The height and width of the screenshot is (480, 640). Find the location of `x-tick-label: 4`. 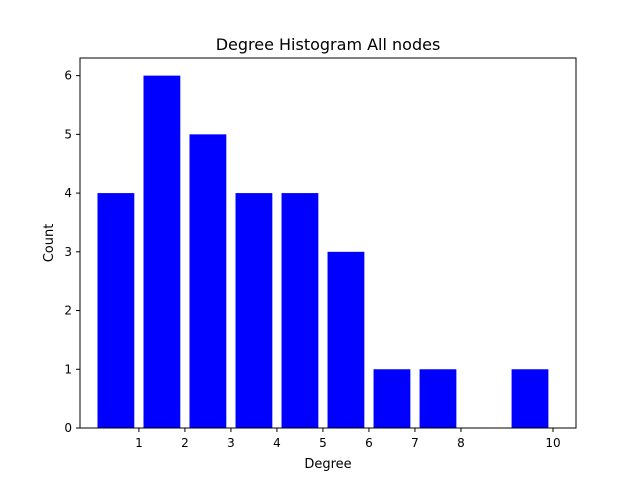

x-tick-label: 4 is located at coordinates (277, 443).